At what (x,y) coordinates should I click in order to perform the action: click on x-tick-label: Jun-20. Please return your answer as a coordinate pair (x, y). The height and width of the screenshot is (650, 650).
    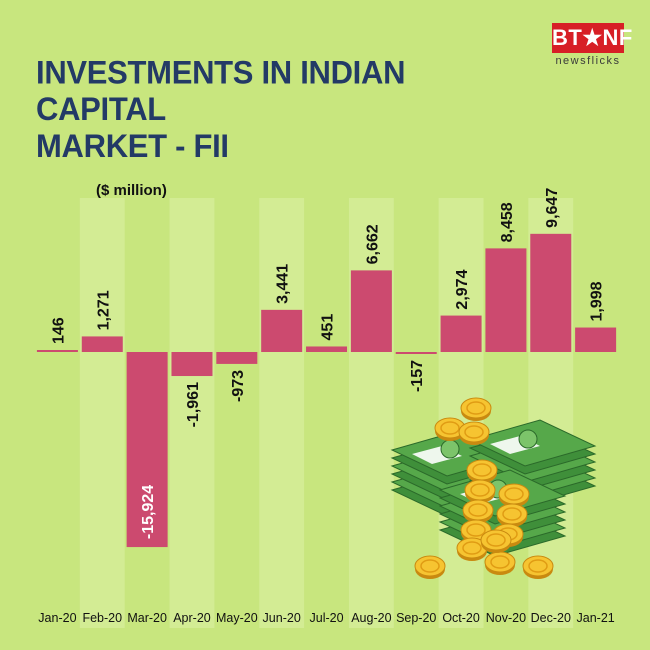
    Looking at the image, I should click on (282, 618).